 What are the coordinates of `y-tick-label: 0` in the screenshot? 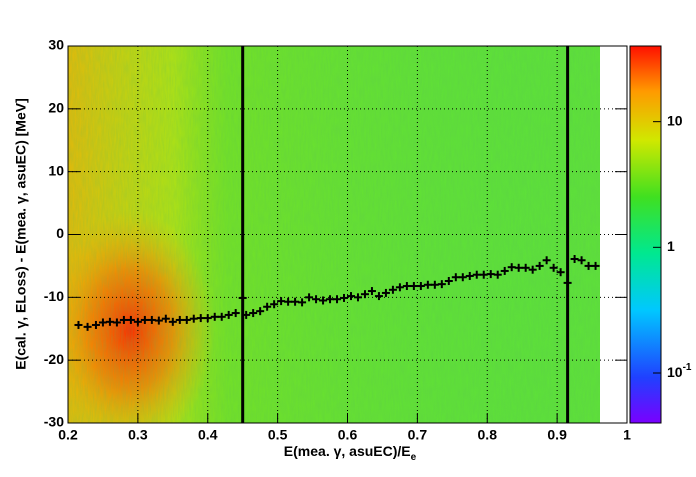 It's located at (60, 233).